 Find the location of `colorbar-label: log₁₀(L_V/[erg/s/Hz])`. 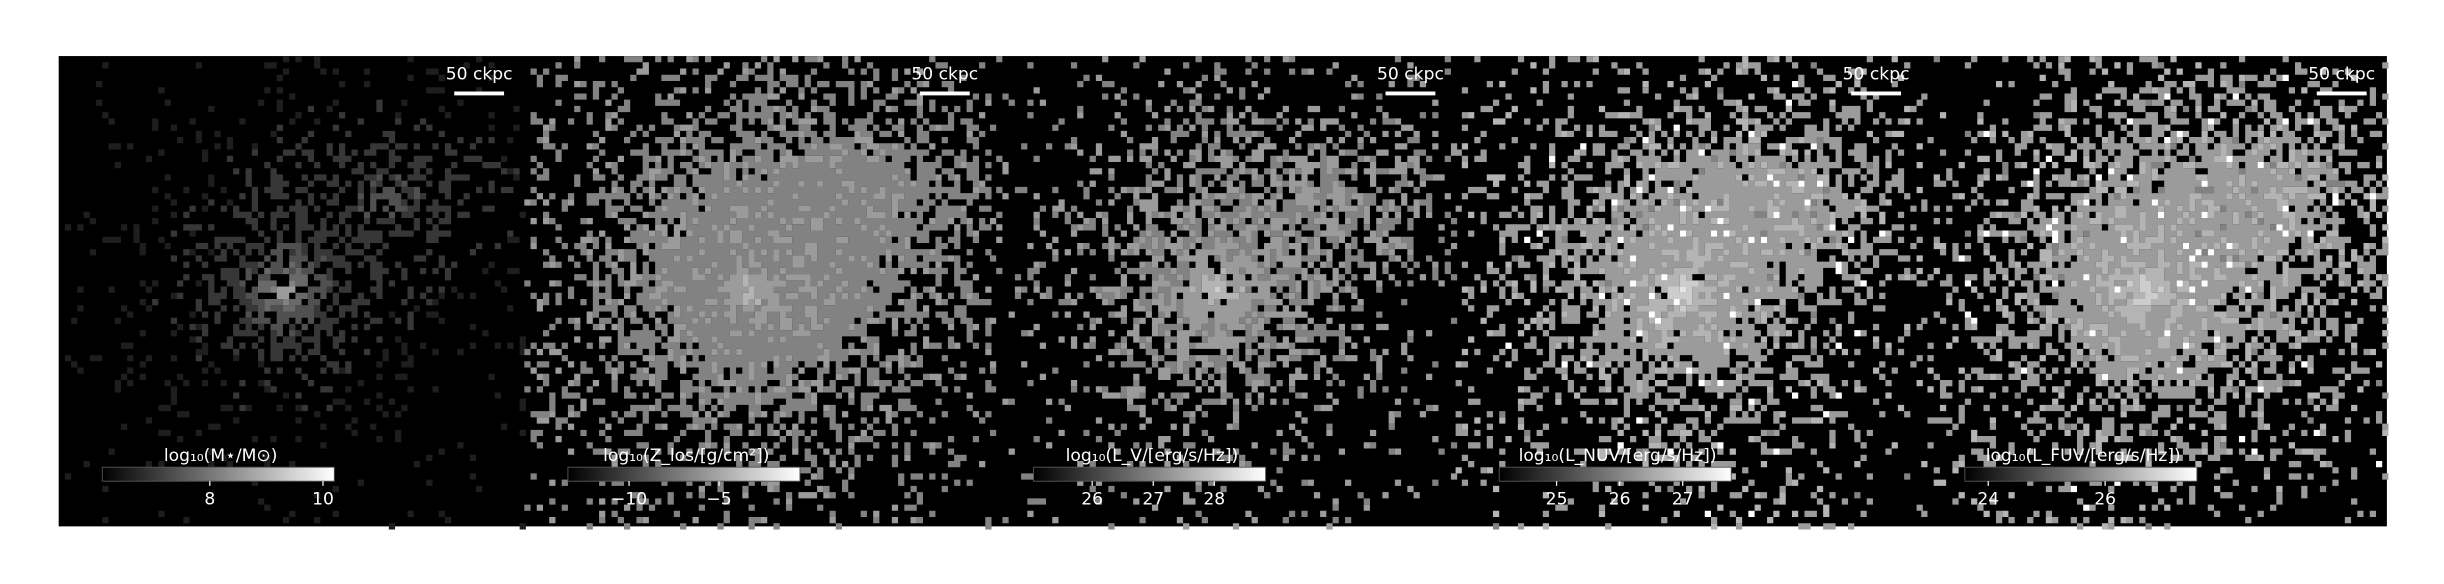

colorbar-label: log₁₀(L_V/[erg/s/Hz]) is located at coordinates (1152, 456).